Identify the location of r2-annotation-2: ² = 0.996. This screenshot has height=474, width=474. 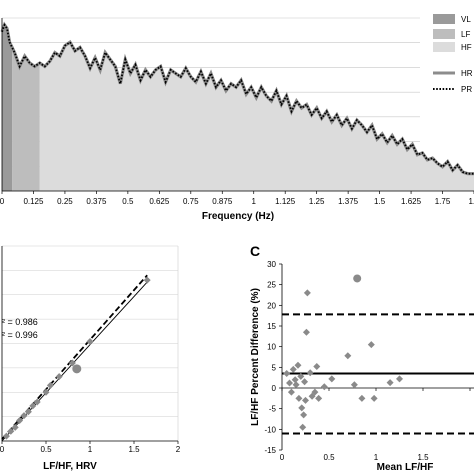
(20, 335).